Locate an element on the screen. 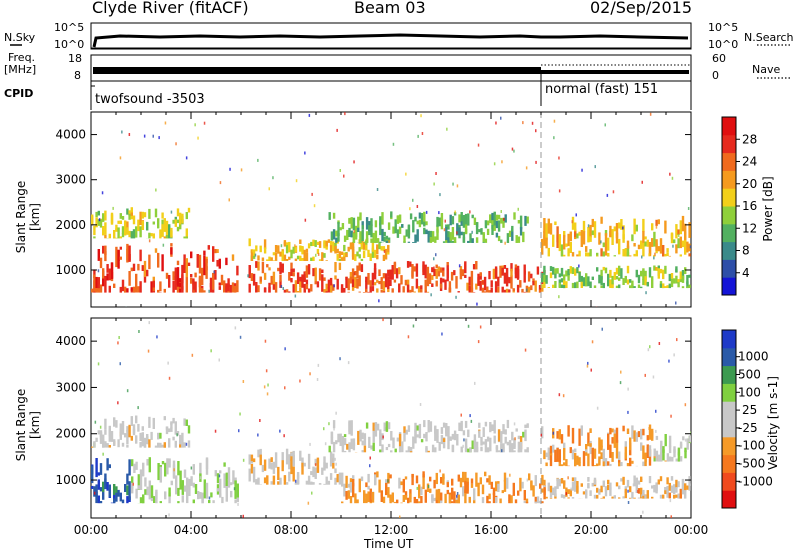 This screenshot has height=554, width=800. power-cbar-segment is located at coordinates (729, 161).